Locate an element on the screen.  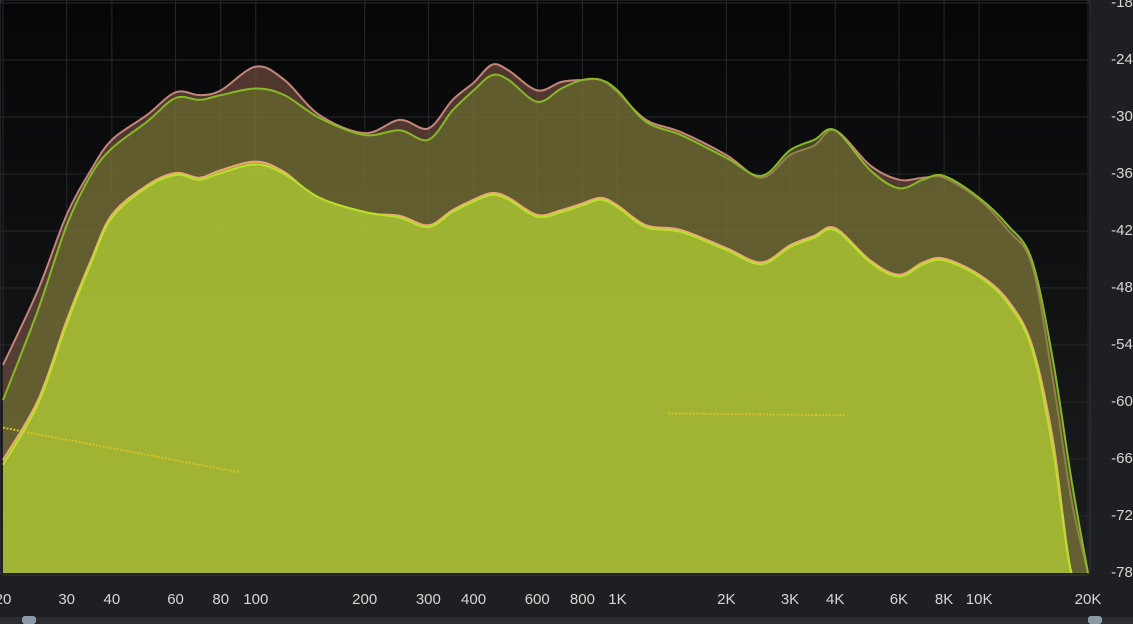
x-tick-label: 80 is located at coordinates (220, 599).